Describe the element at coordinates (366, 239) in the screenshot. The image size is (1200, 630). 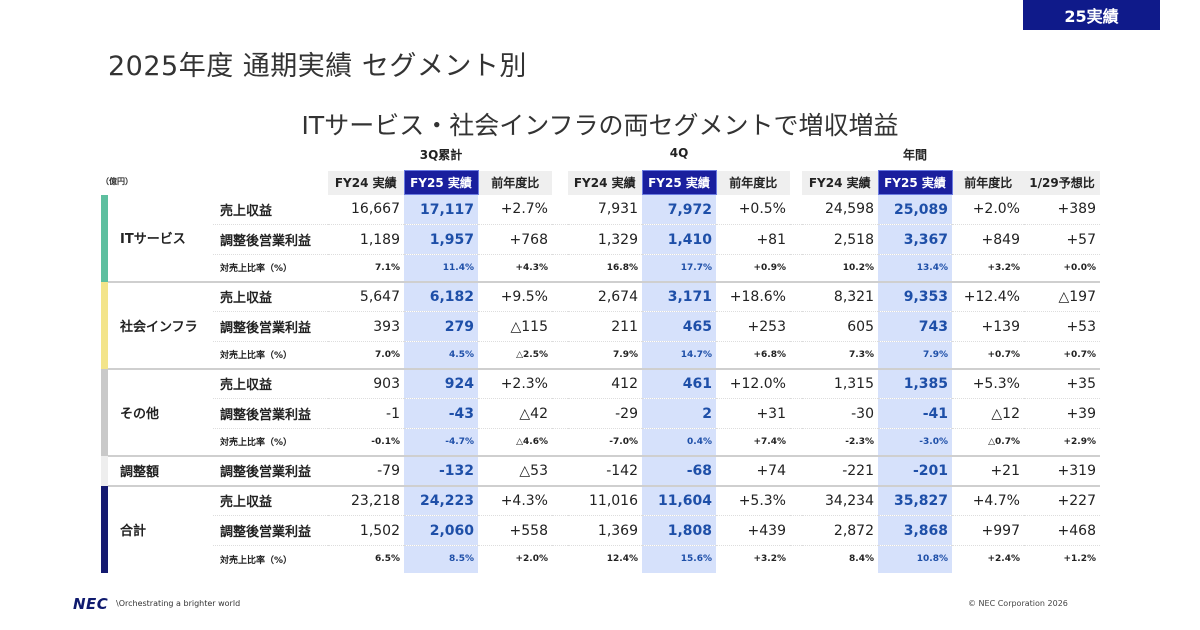
I see `cell-3q-fy24: 1,189` at that location.